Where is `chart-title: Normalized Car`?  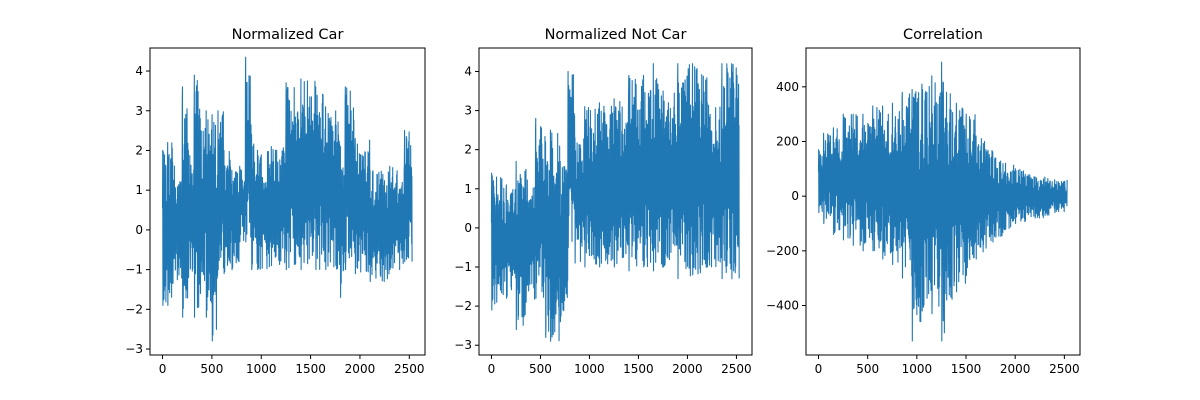
chart-title: Normalized Car is located at coordinates (288, 35).